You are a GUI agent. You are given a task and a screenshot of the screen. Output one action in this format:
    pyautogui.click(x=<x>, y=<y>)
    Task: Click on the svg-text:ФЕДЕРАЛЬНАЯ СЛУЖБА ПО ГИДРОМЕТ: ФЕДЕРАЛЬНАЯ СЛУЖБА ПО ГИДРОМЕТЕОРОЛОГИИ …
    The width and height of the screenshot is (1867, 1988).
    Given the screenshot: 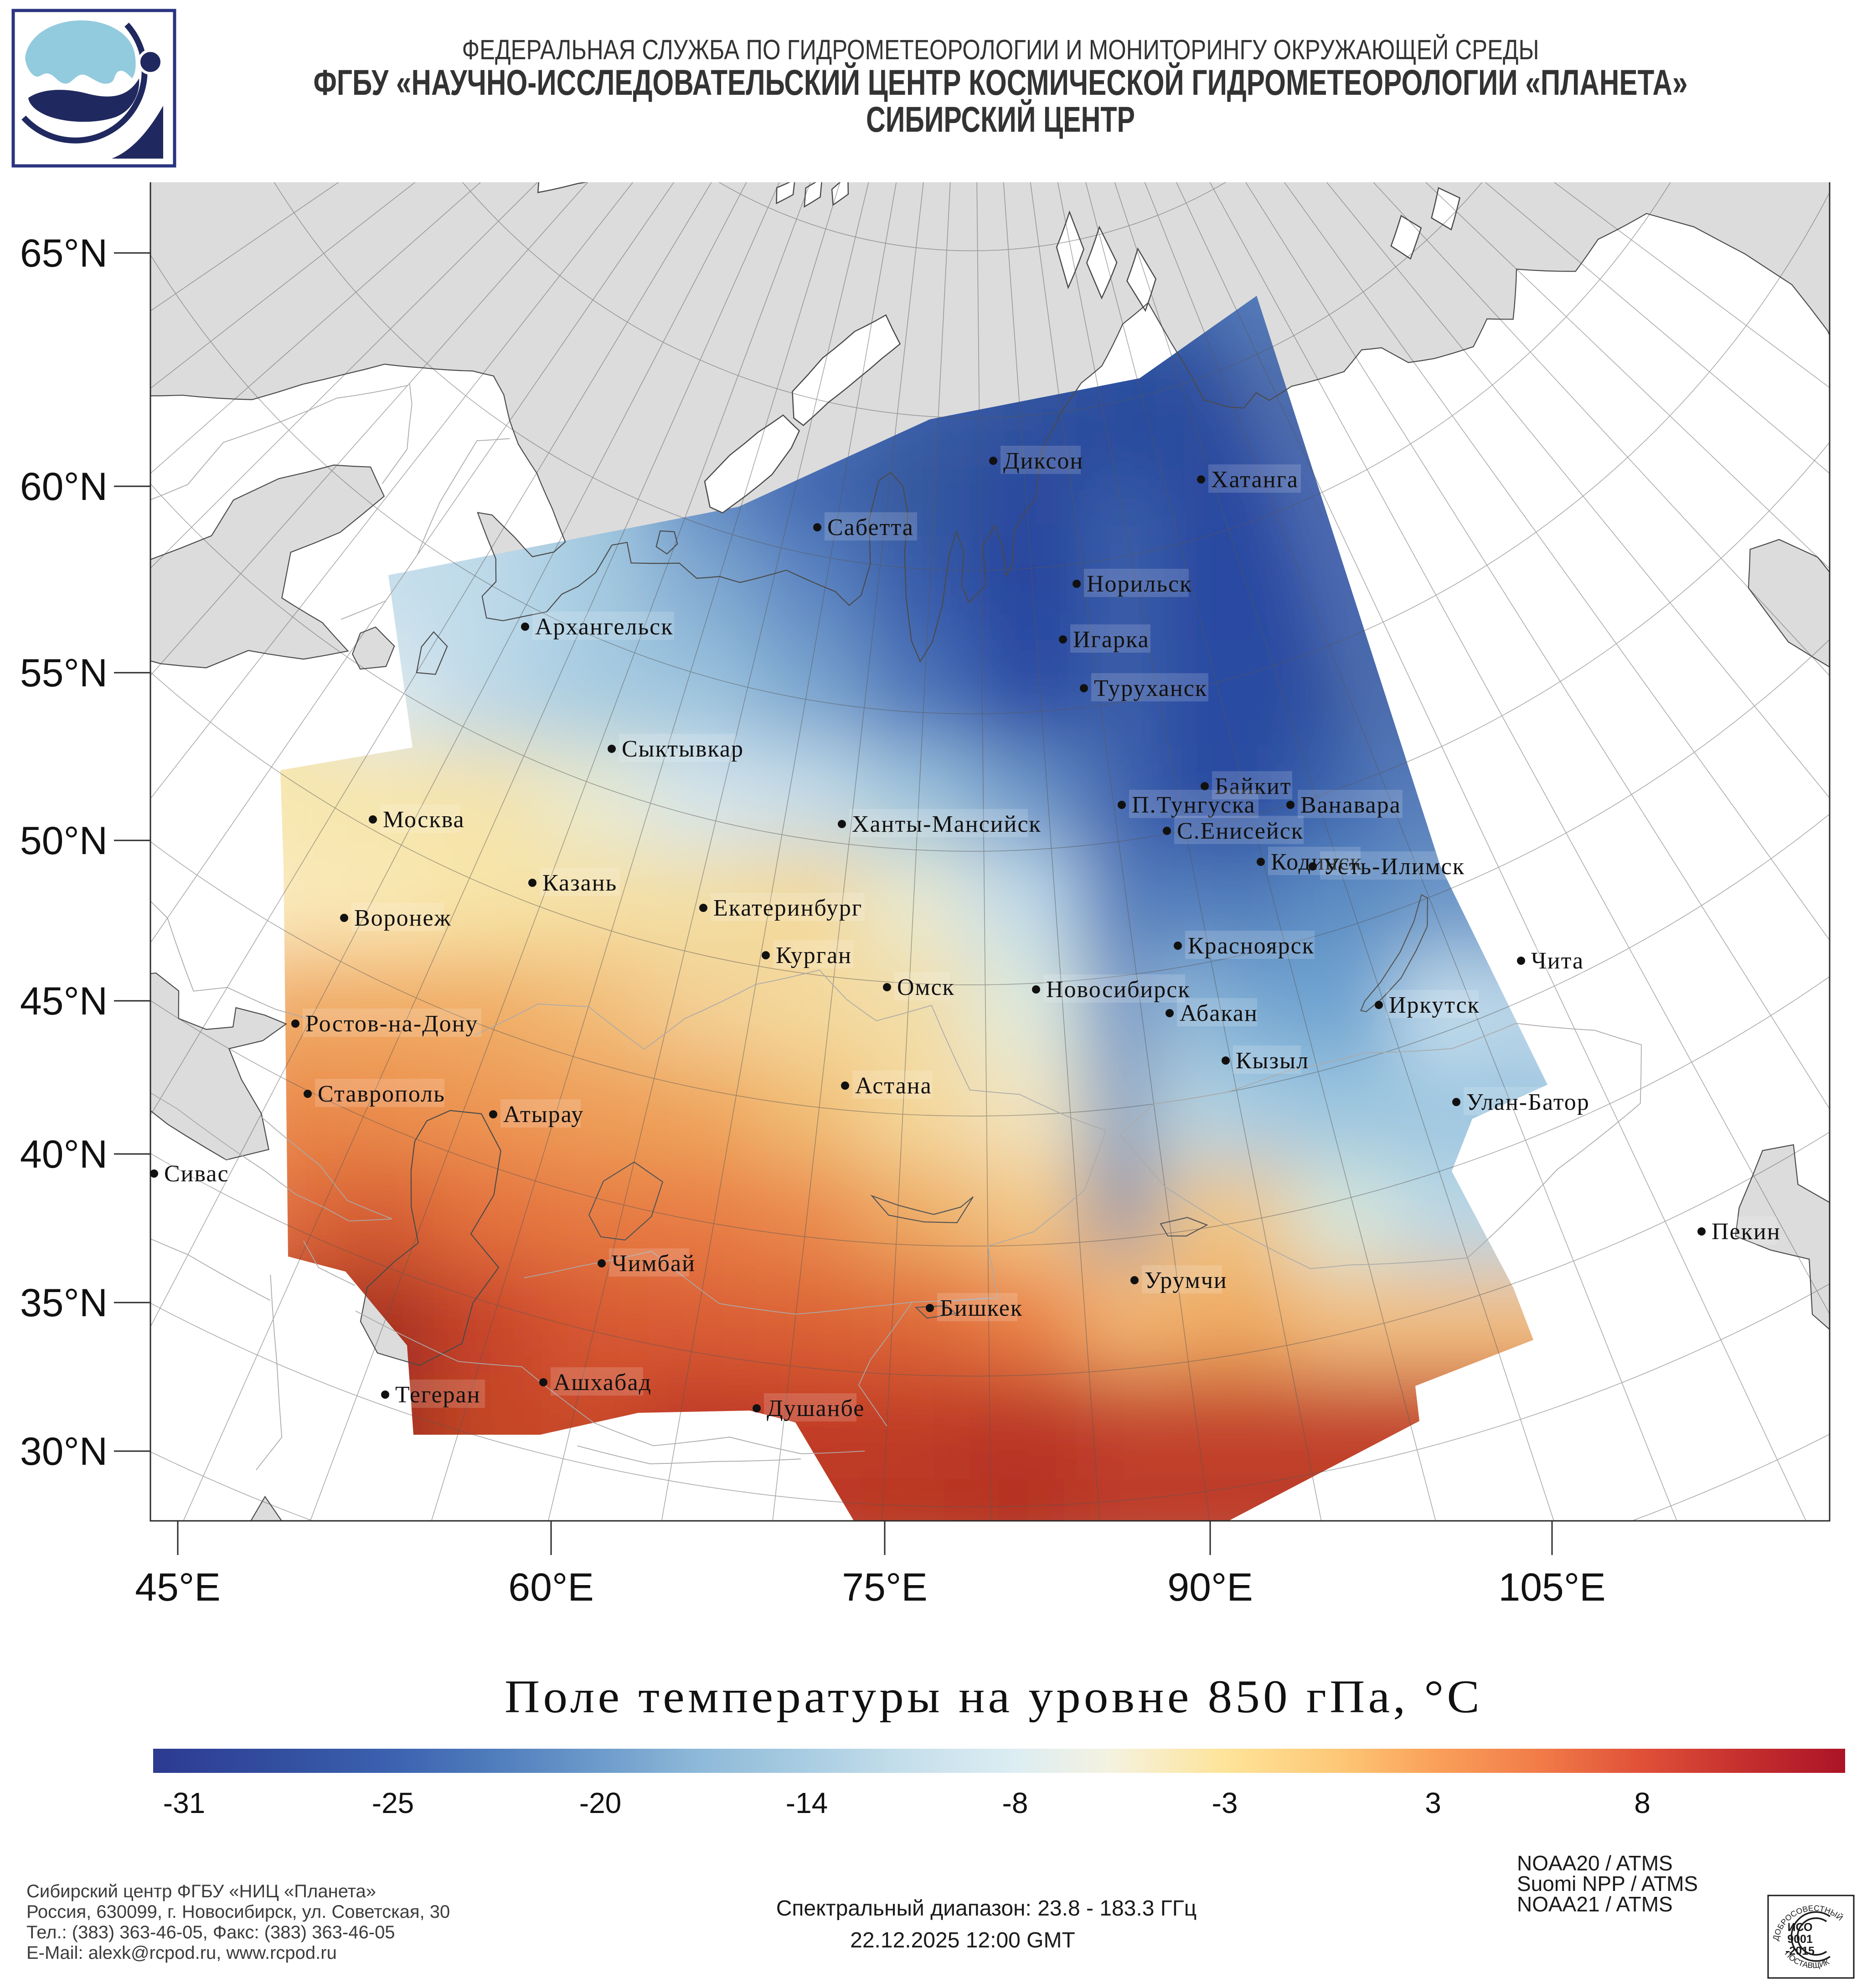 What is the action you would take?
    pyautogui.click(x=1001, y=50)
    